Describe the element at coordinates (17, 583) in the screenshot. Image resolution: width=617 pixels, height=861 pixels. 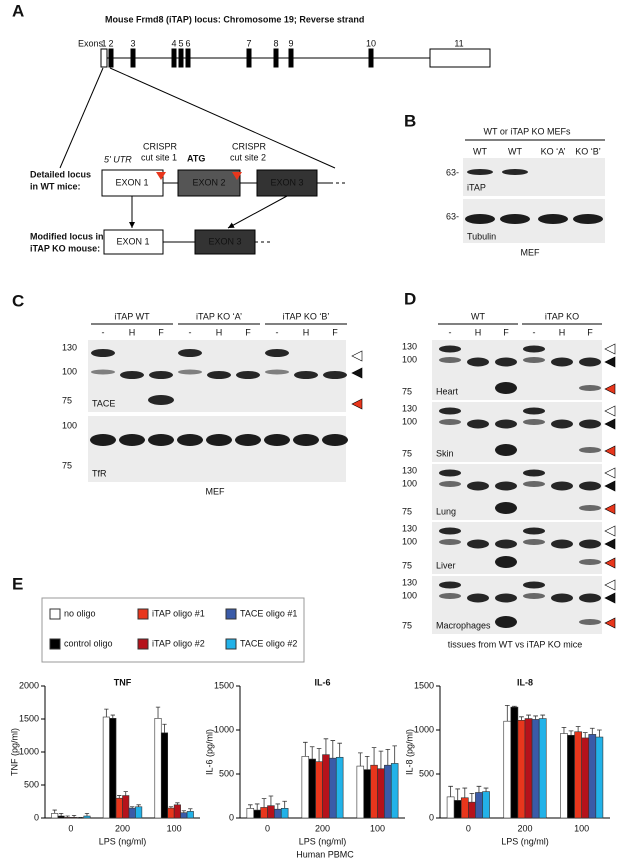
I see `panel-label: E` at that location.